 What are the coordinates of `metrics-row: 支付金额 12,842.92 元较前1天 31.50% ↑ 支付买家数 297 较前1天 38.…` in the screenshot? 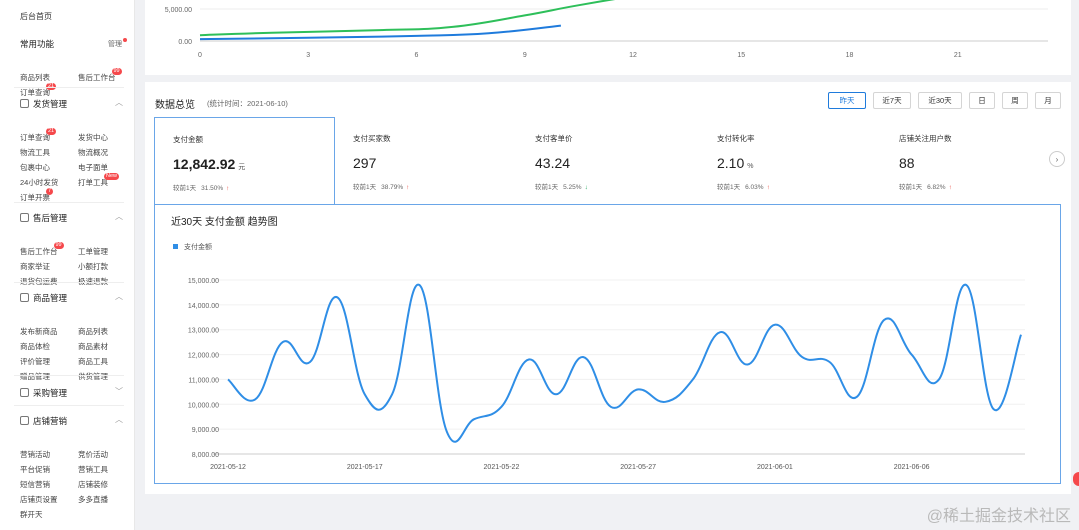 It's located at (609, 161).